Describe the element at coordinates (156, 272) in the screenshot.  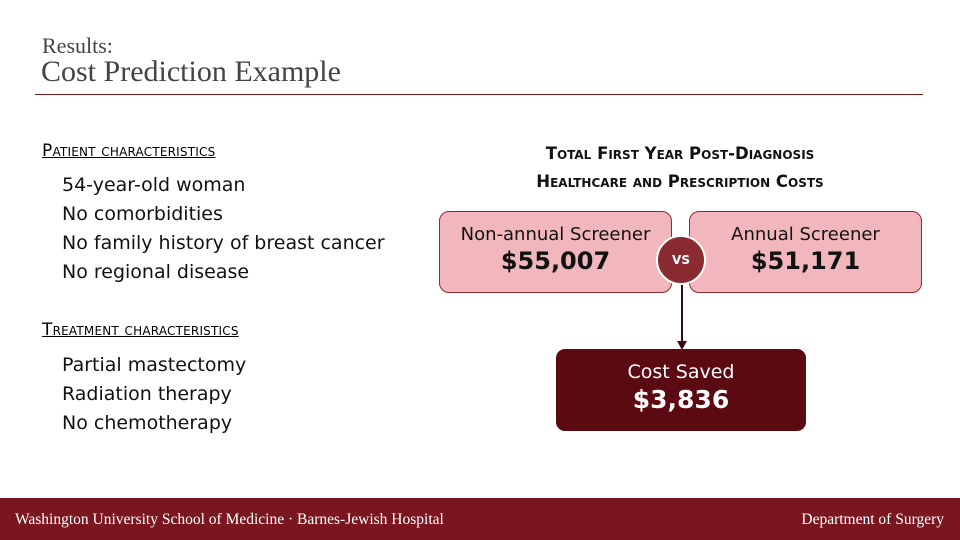
I see `list-item: No regional disease` at that location.